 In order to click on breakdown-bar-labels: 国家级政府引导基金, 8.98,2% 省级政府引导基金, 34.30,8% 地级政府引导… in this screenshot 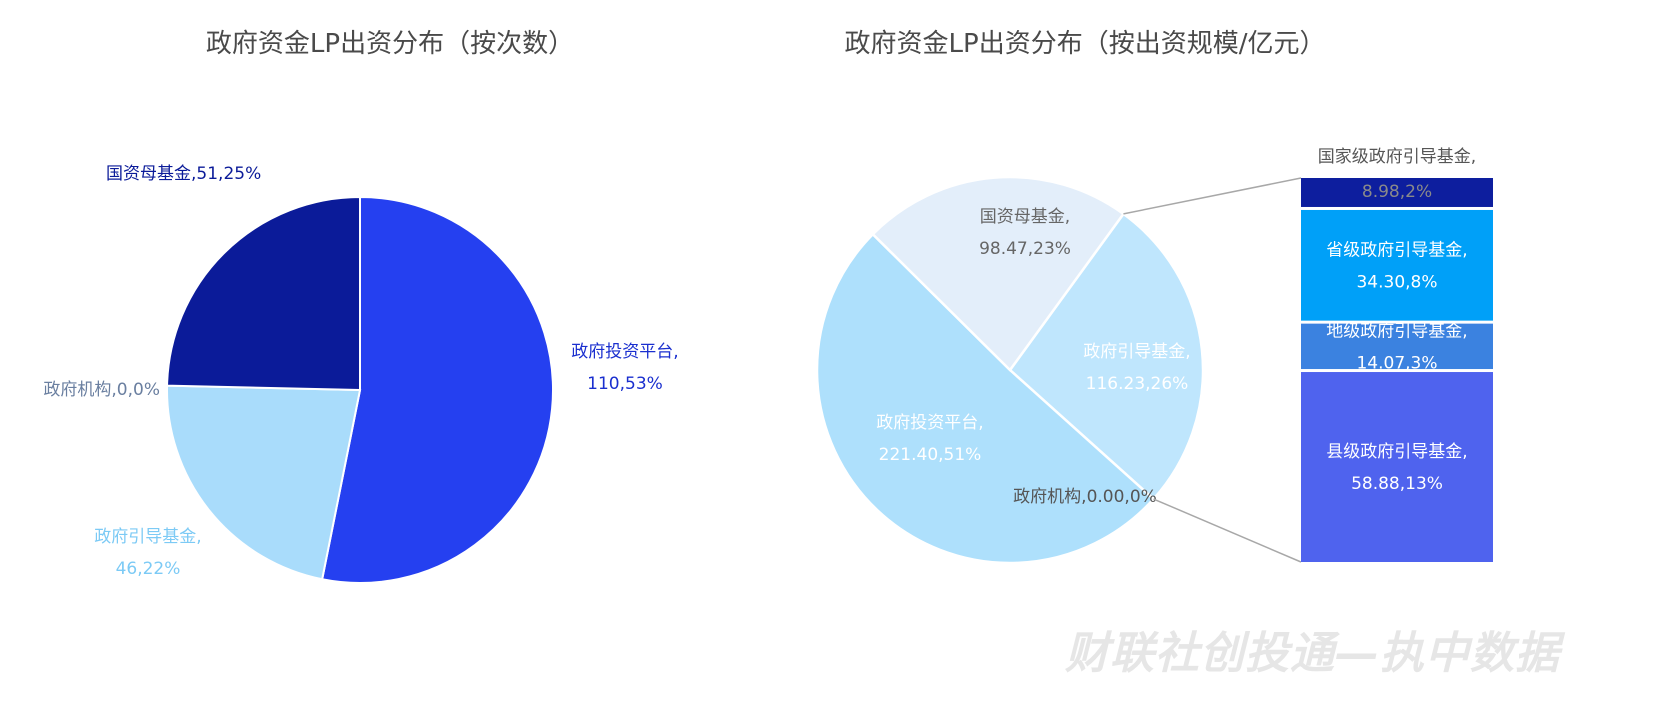, I will do `click(1397, 320)`.